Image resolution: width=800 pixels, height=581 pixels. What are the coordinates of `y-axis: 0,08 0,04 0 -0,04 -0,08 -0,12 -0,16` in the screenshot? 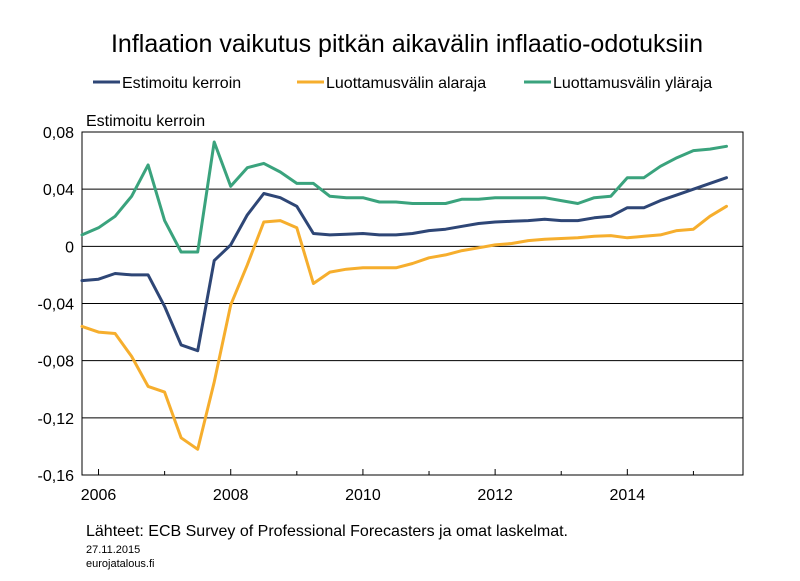 It's located at (56, 305).